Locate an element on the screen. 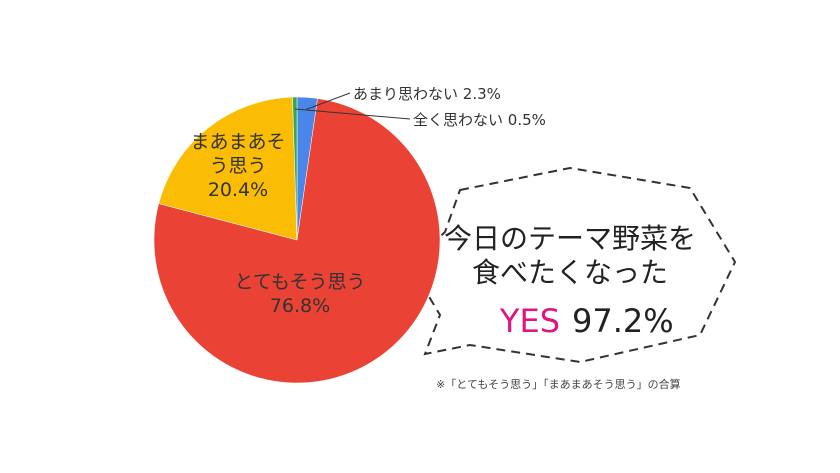  slice-value: 76.8% is located at coordinates (300, 306).